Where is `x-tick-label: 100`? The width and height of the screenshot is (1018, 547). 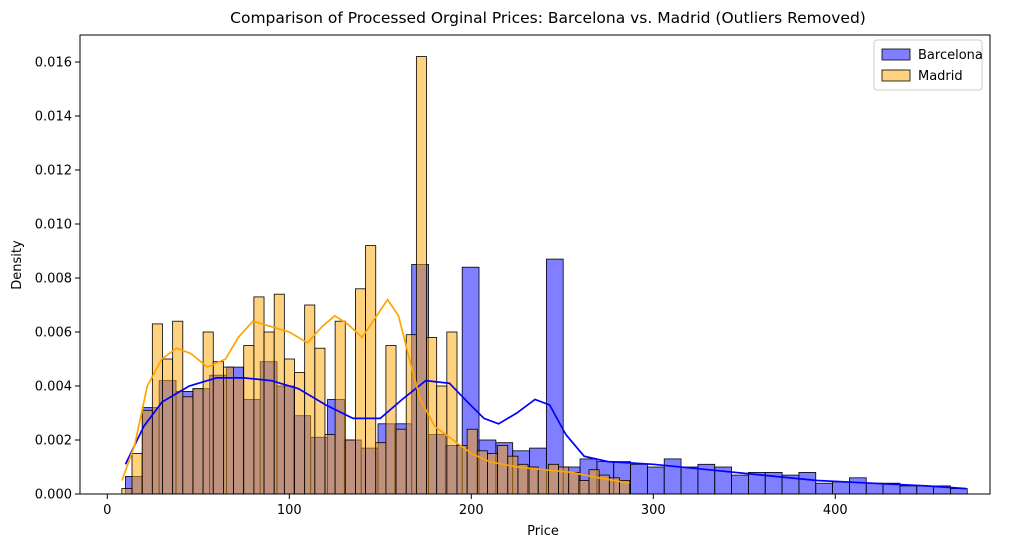
x-tick-label: 100 is located at coordinates (289, 510).